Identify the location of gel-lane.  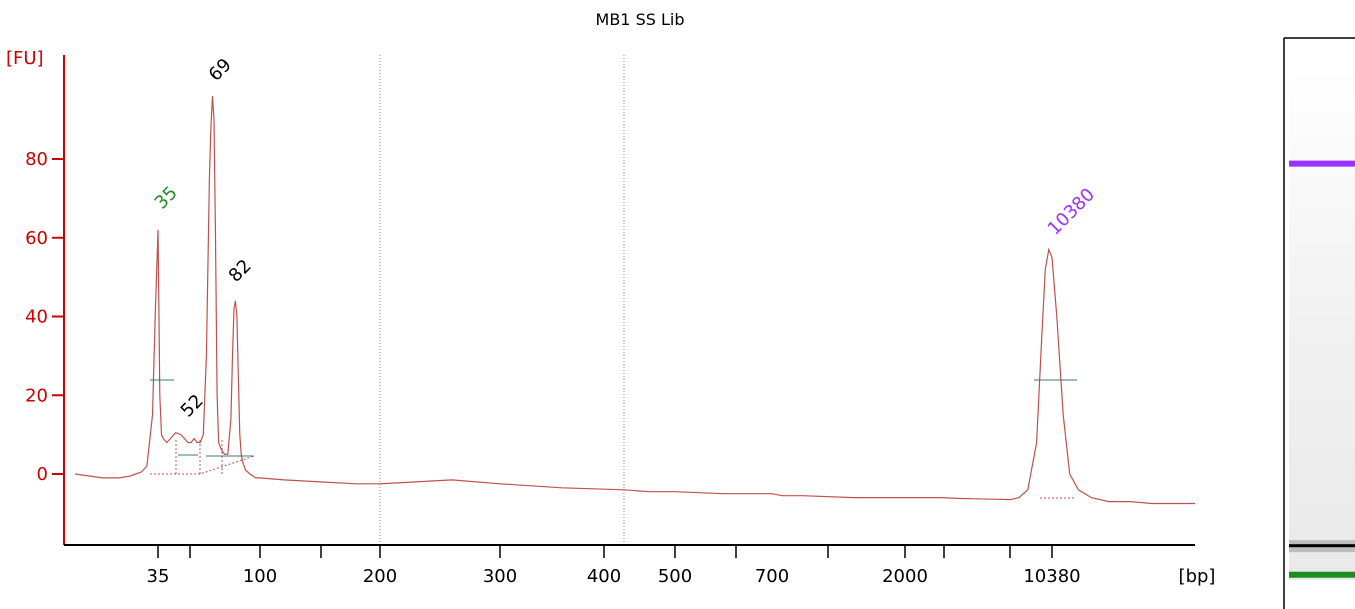
(1319, 323).